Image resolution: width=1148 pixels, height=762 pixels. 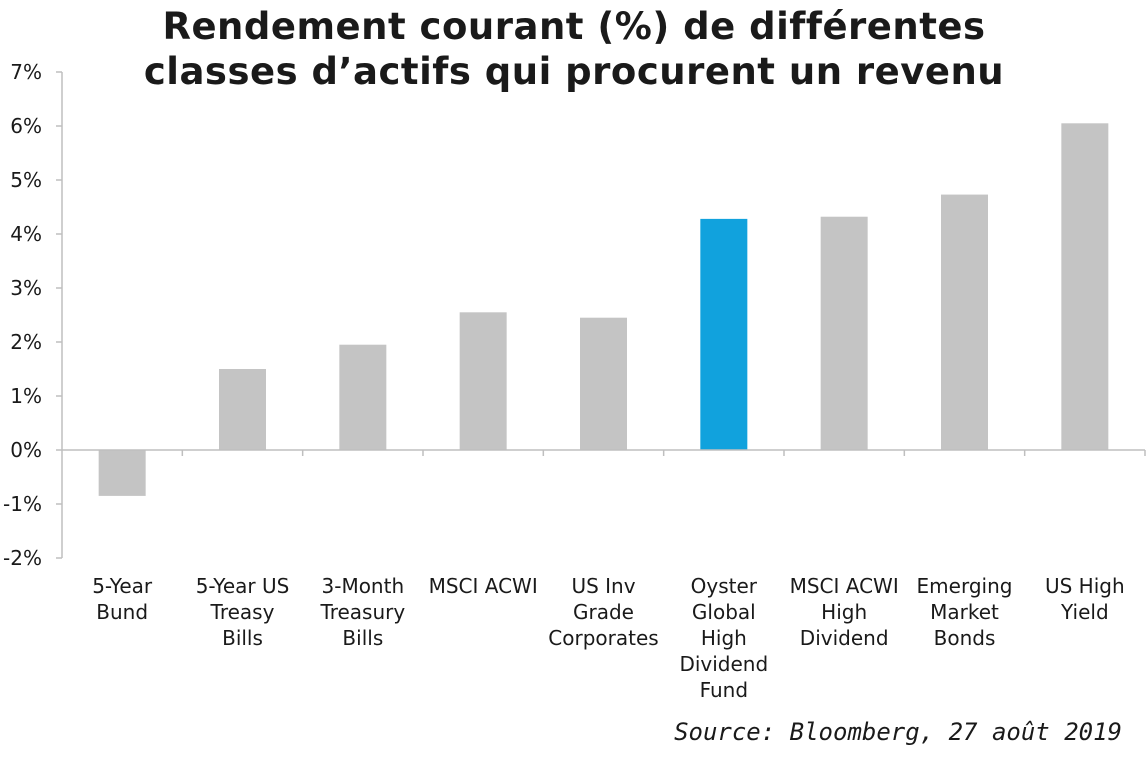 What do you see at coordinates (243, 586) in the screenshot?
I see `category-label-line: 5-Year US` at bounding box center [243, 586].